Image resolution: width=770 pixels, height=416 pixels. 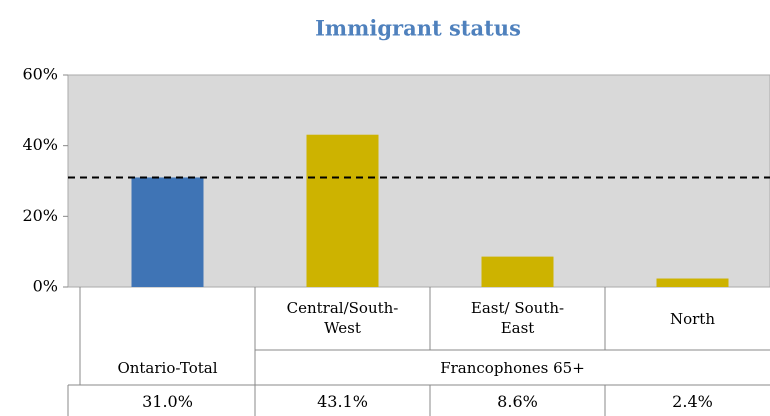 What do you see at coordinates (167, 401) in the screenshot?
I see `value-label: 31.0%` at bounding box center [167, 401].